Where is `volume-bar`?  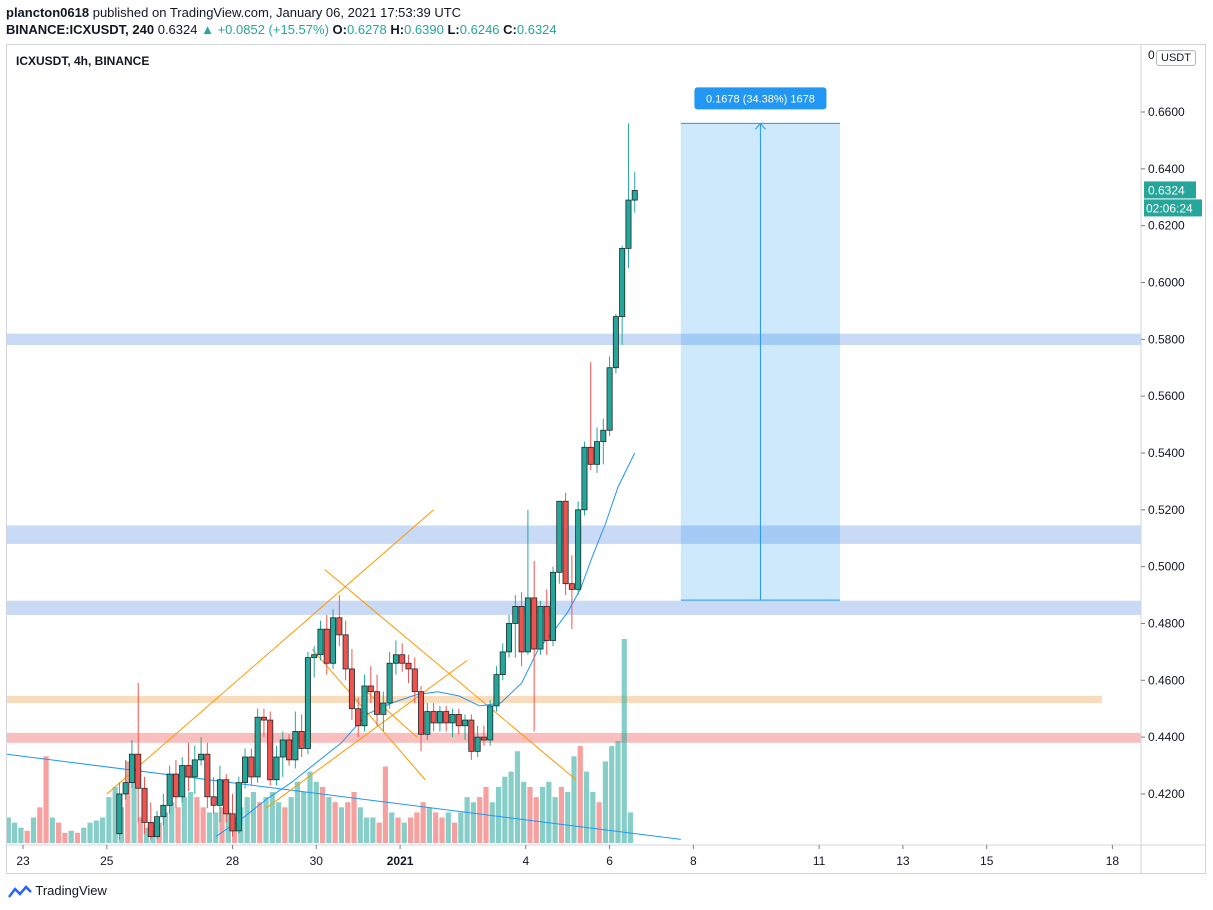
volume-bar is located at coordinates (618, 792).